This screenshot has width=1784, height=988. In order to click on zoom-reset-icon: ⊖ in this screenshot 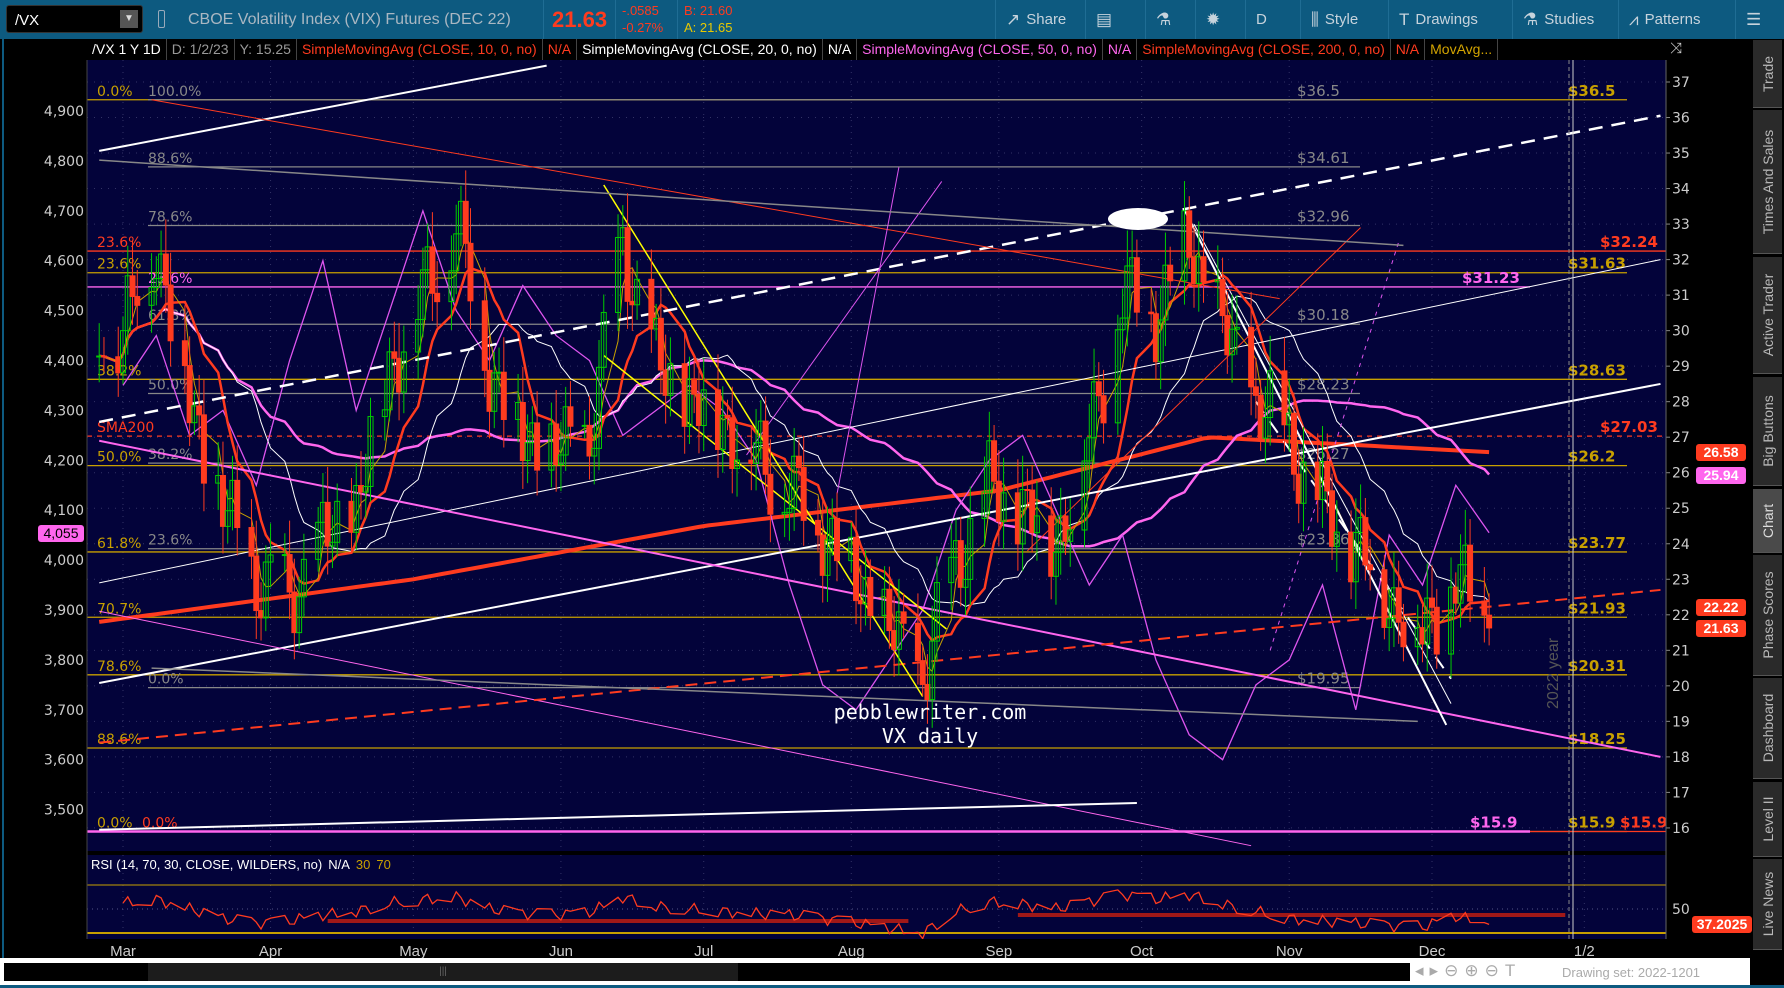, I will do `click(1454, 970)`.